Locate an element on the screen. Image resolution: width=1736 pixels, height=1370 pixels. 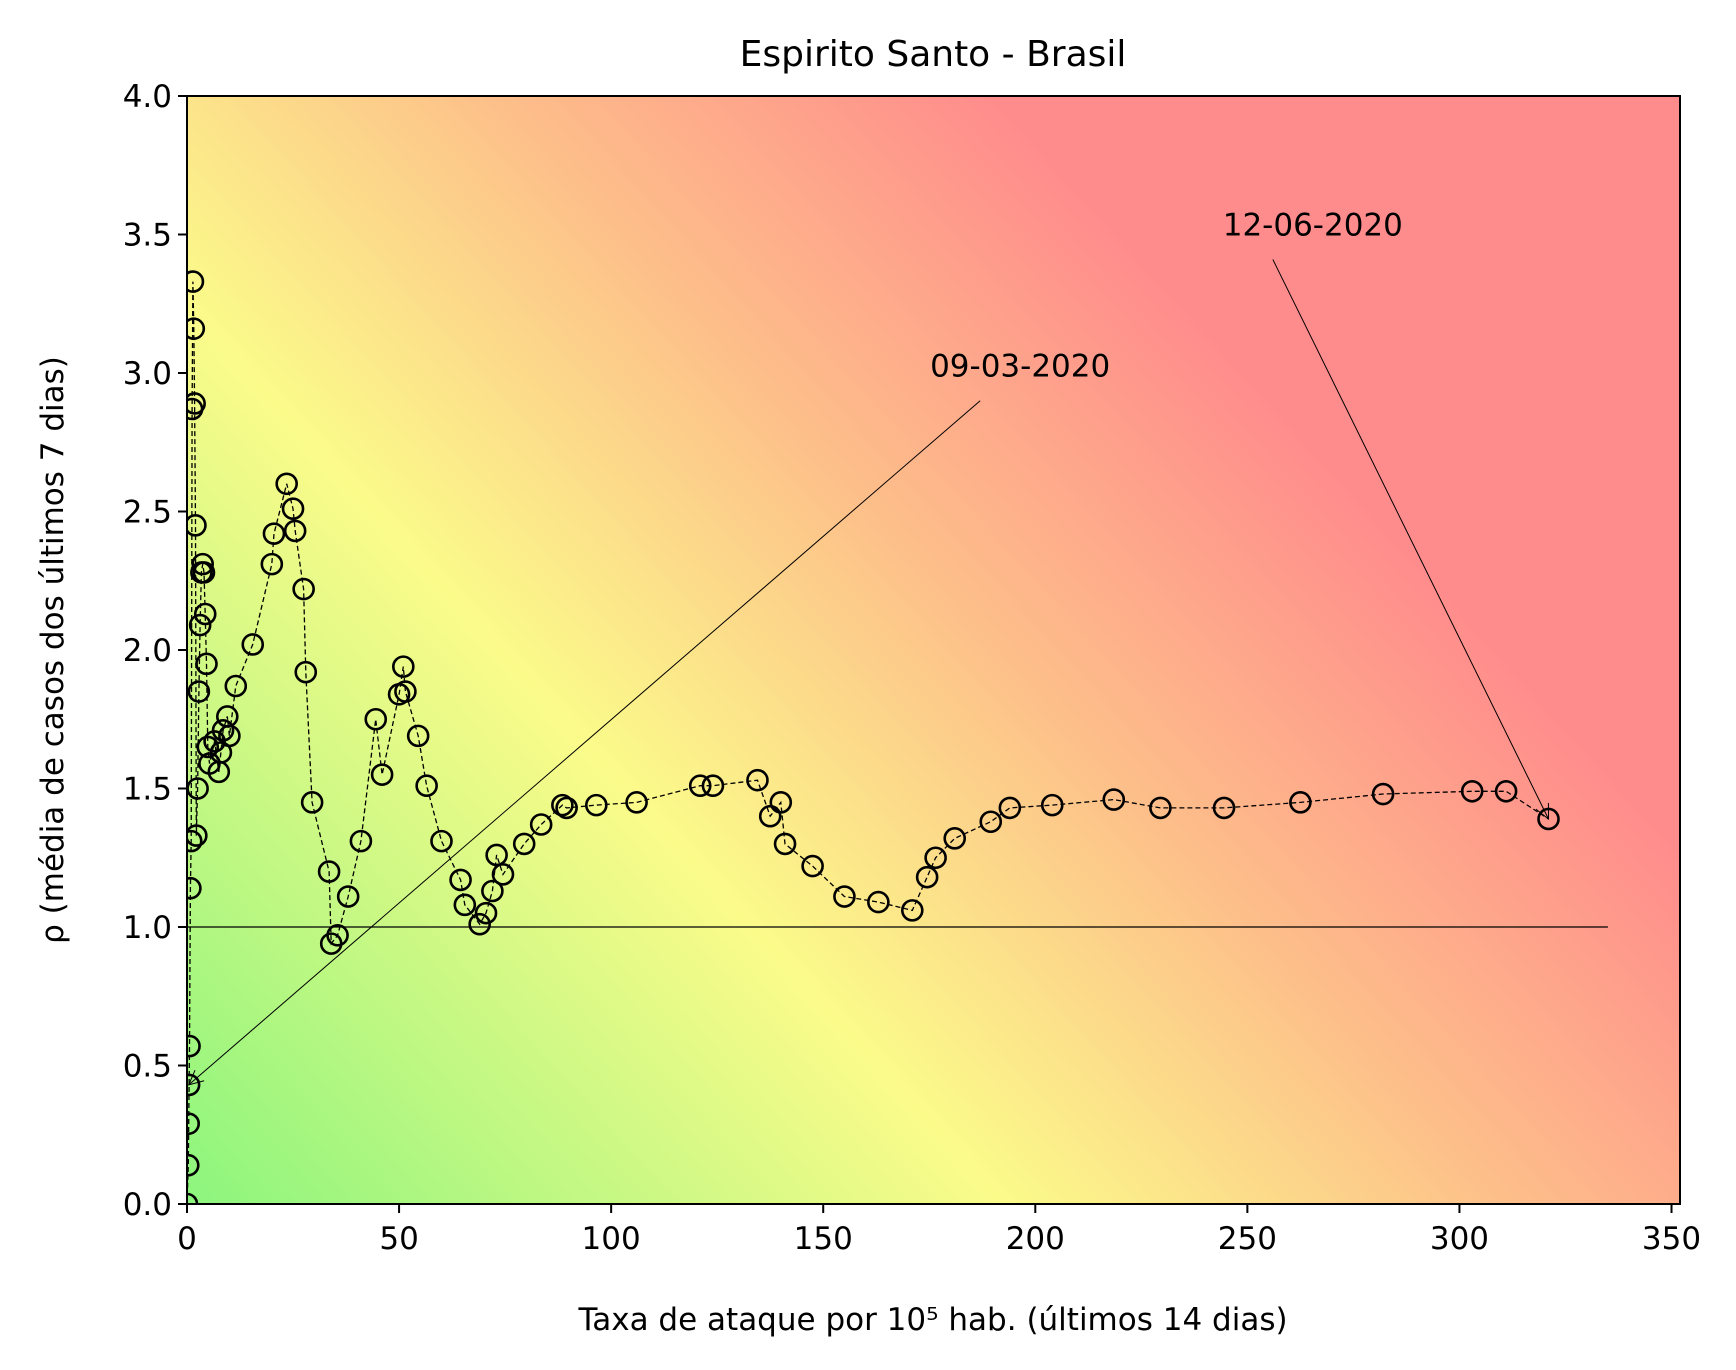
y-tick-label: 1.5 is located at coordinates (147, 790).